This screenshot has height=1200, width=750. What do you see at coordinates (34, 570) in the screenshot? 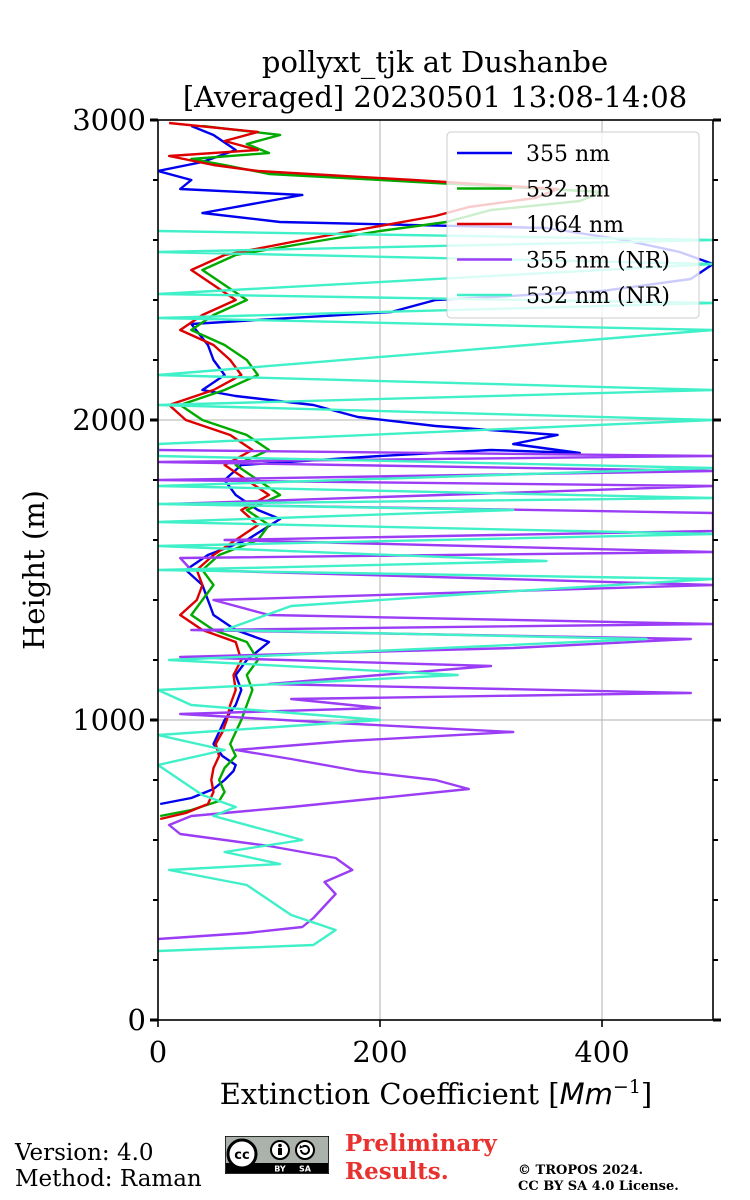
I see `y-axis-label: Height (m)` at bounding box center [34, 570].